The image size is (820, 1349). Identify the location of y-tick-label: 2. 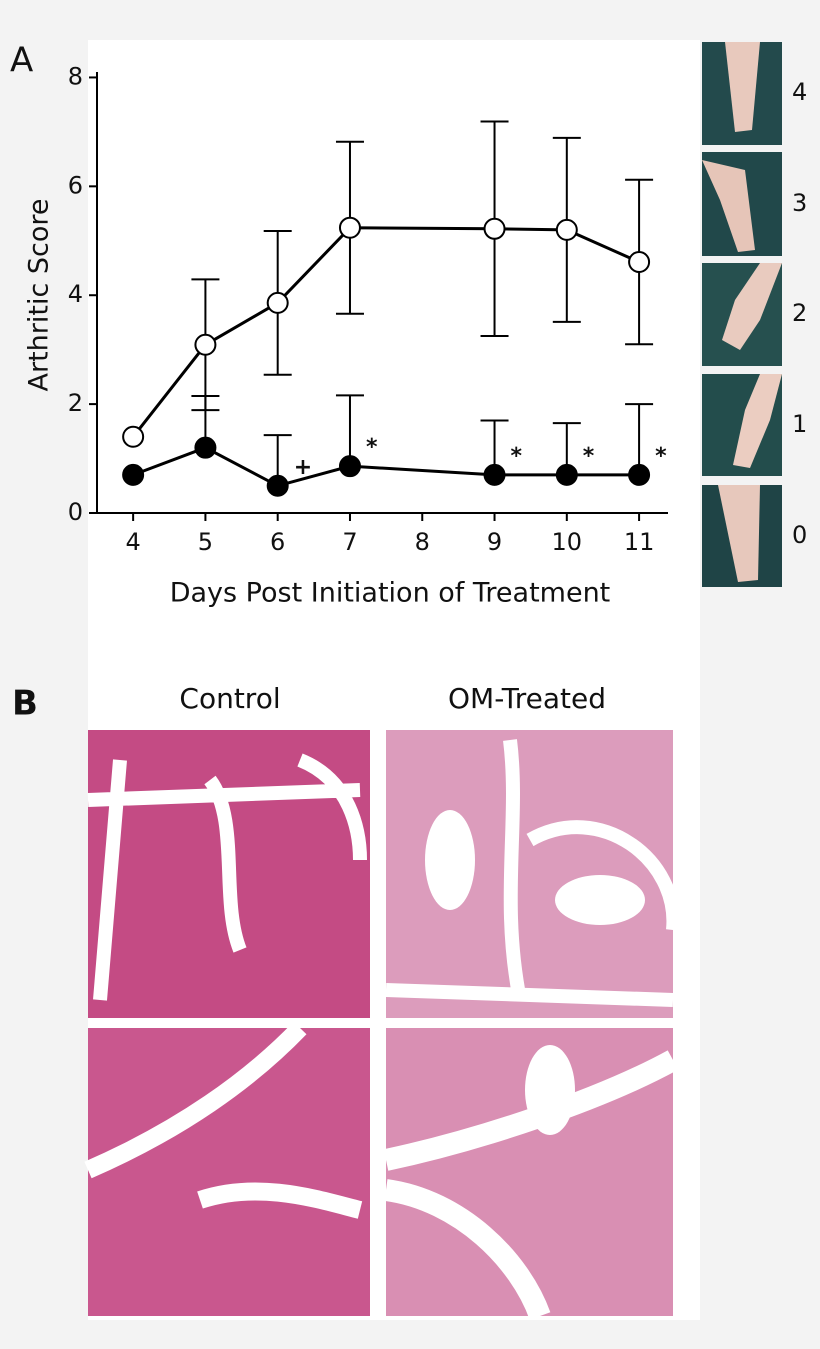
(75, 403).